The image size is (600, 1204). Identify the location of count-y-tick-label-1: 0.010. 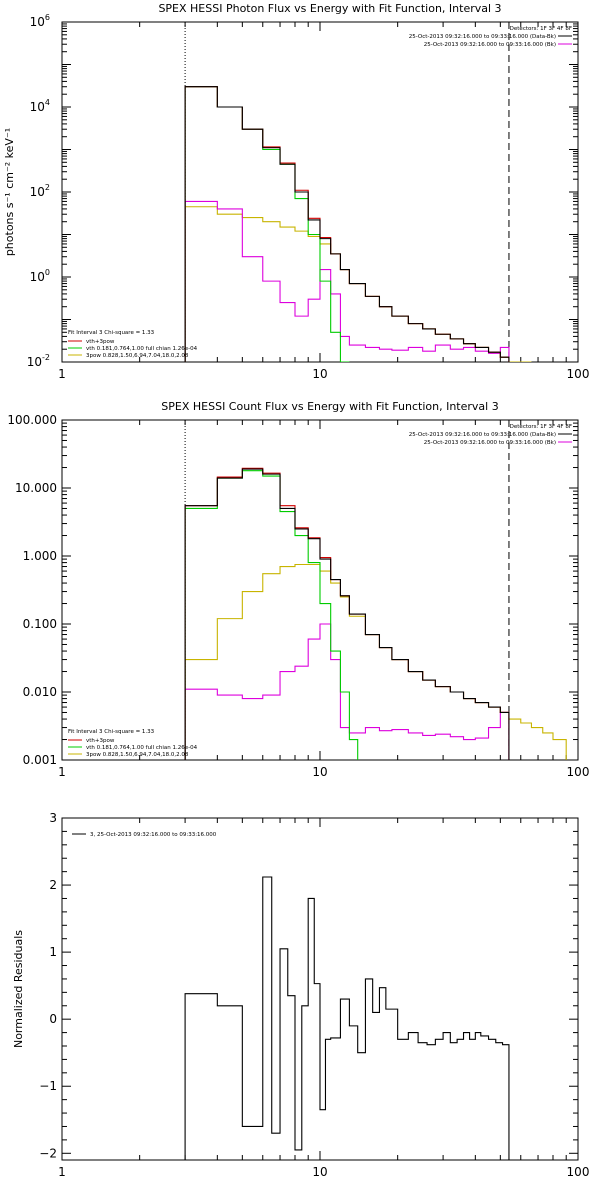
(40, 692).